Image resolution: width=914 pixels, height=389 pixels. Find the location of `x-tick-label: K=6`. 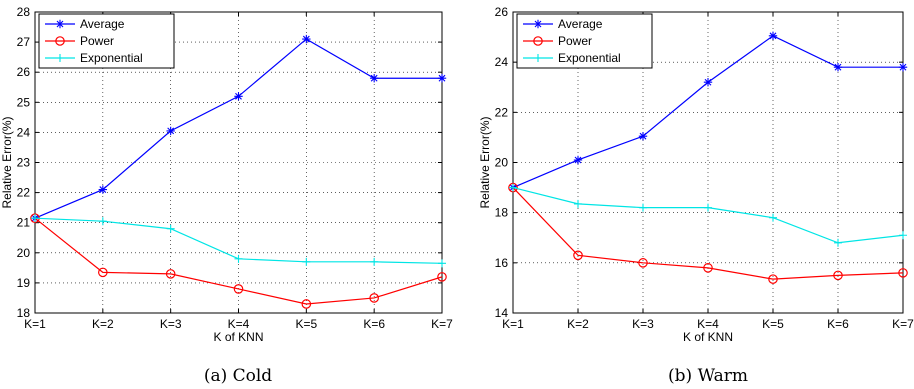

x-tick-label: K=6 is located at coordinates (838, 324).